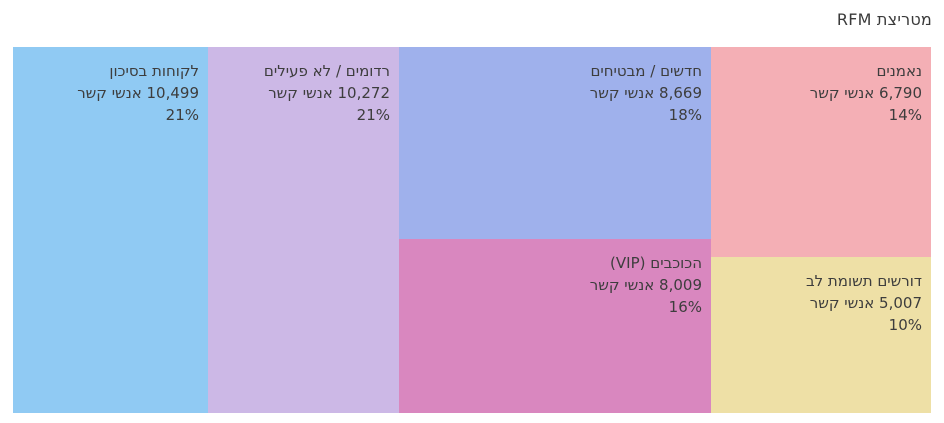 The width and height of the screenshot is (944, 423). What do you see at coordinates (899, 71) in the screenshot?
I see `segment-name: נאמנים` at bounding box center [899, 71].